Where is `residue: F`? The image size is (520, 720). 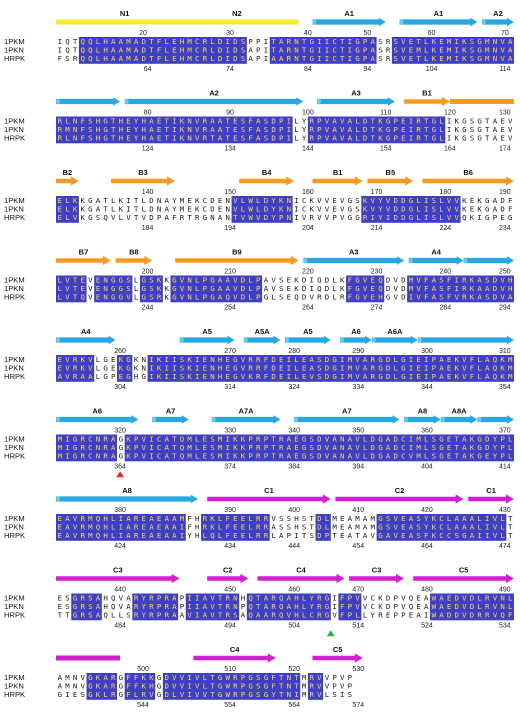 residue: F is located at coordinates (350, 279).